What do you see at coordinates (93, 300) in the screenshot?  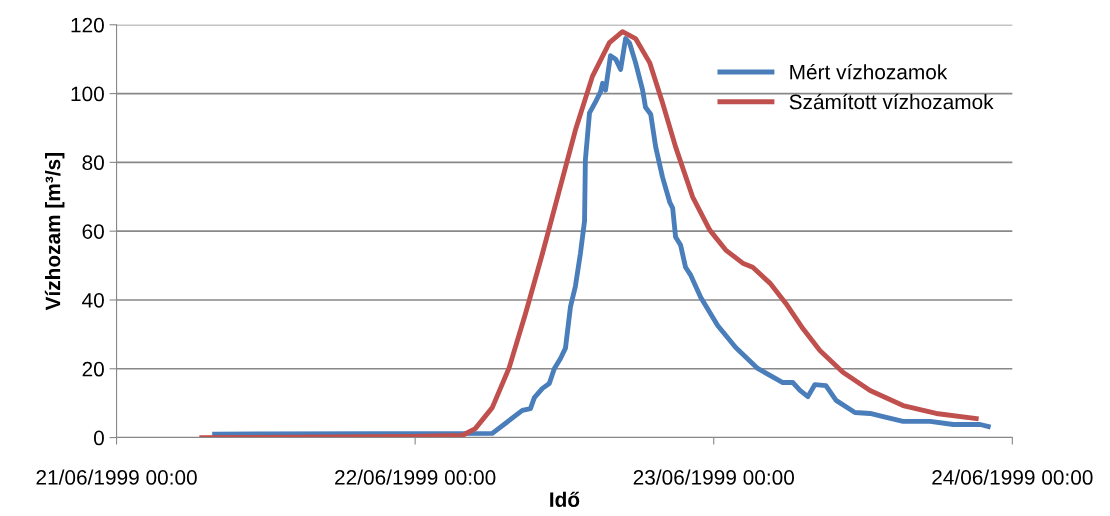 I see `y-tick-label: 40` at bounding box center [93, 300].